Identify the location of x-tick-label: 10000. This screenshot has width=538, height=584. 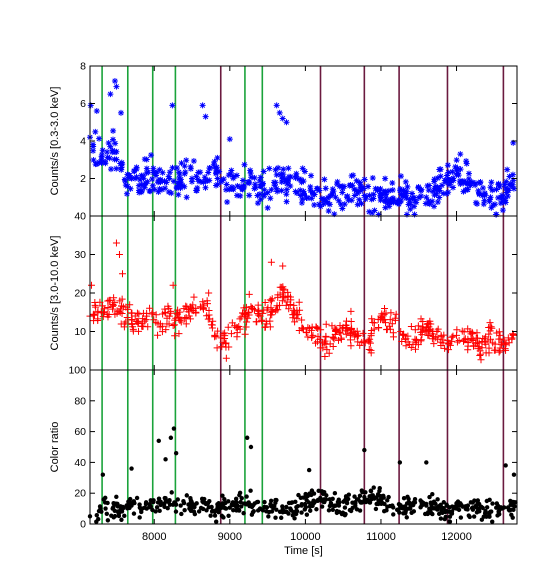
(305, 537).